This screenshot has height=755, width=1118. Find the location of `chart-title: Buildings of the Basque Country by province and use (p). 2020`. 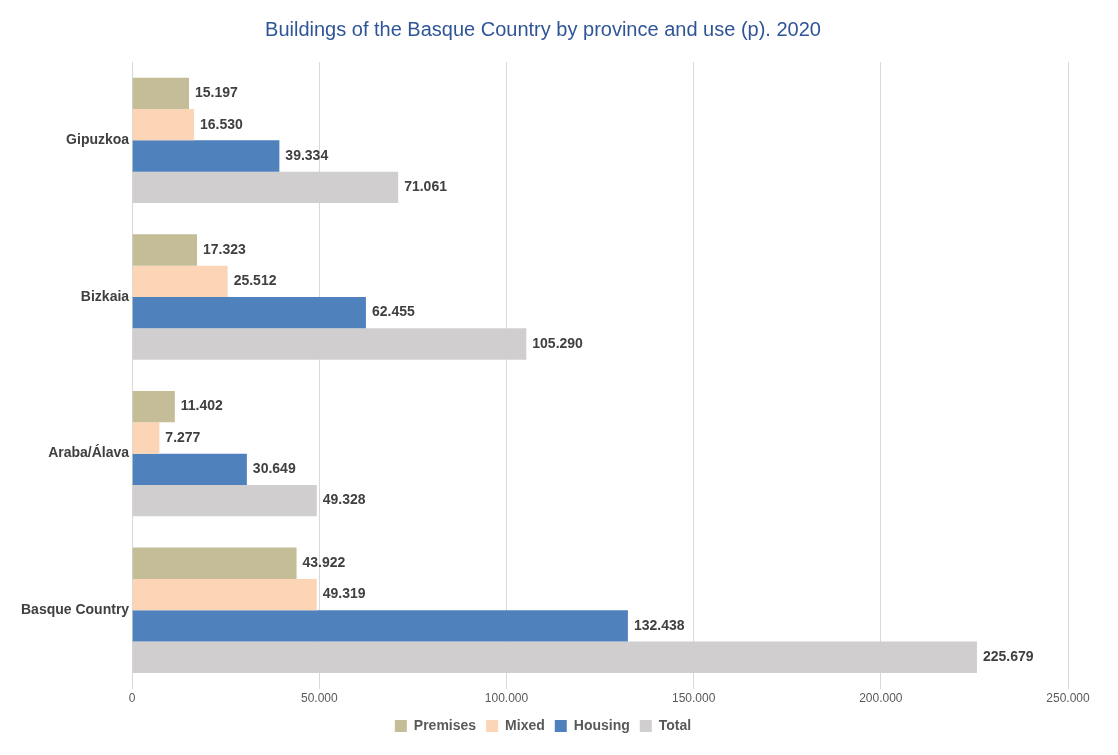

chart-title: Buildings of the Basque Country by province and use (p). 2020 is located at coordinates (543, 28).